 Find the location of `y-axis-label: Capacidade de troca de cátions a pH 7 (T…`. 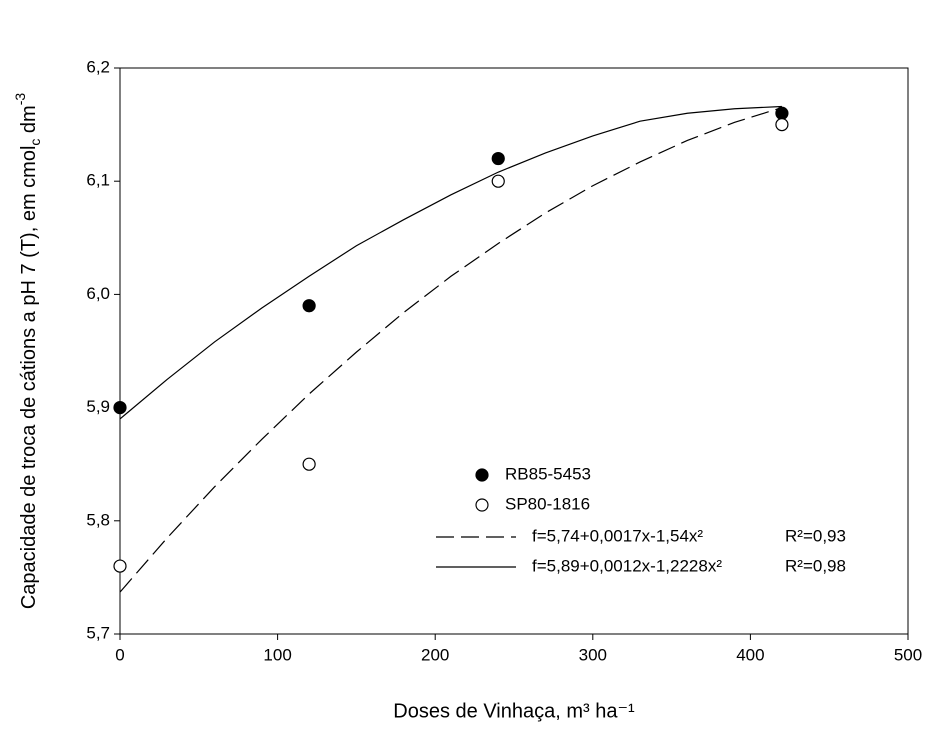

y-axis-label: Capacidade de troca de cátions a pH 7 (T… is located at coordinates (27, 351).